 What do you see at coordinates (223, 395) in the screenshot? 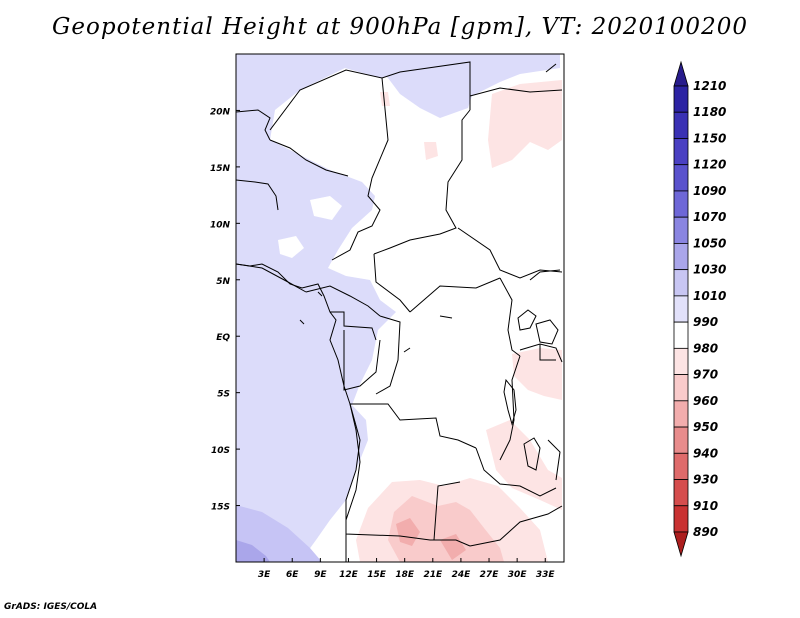
I see `lat-label: 5S` at bounding box center [223, 395].